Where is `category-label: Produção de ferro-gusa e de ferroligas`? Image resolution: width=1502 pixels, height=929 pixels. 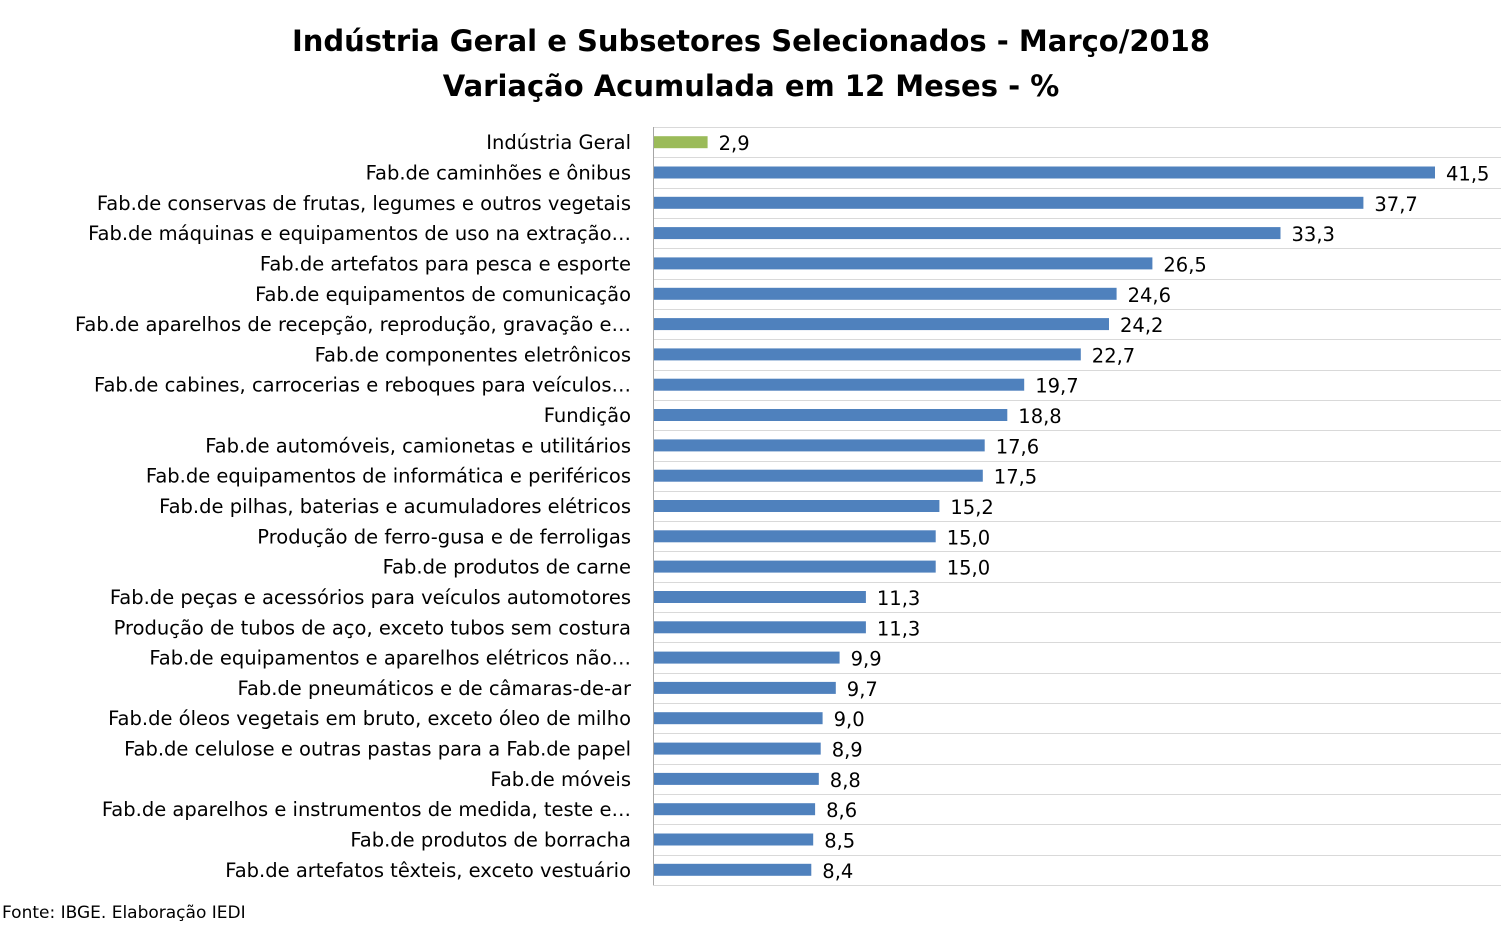 category-label: Produção de ferro-gusa e de ferroligas is located at coordinates (444, 536).